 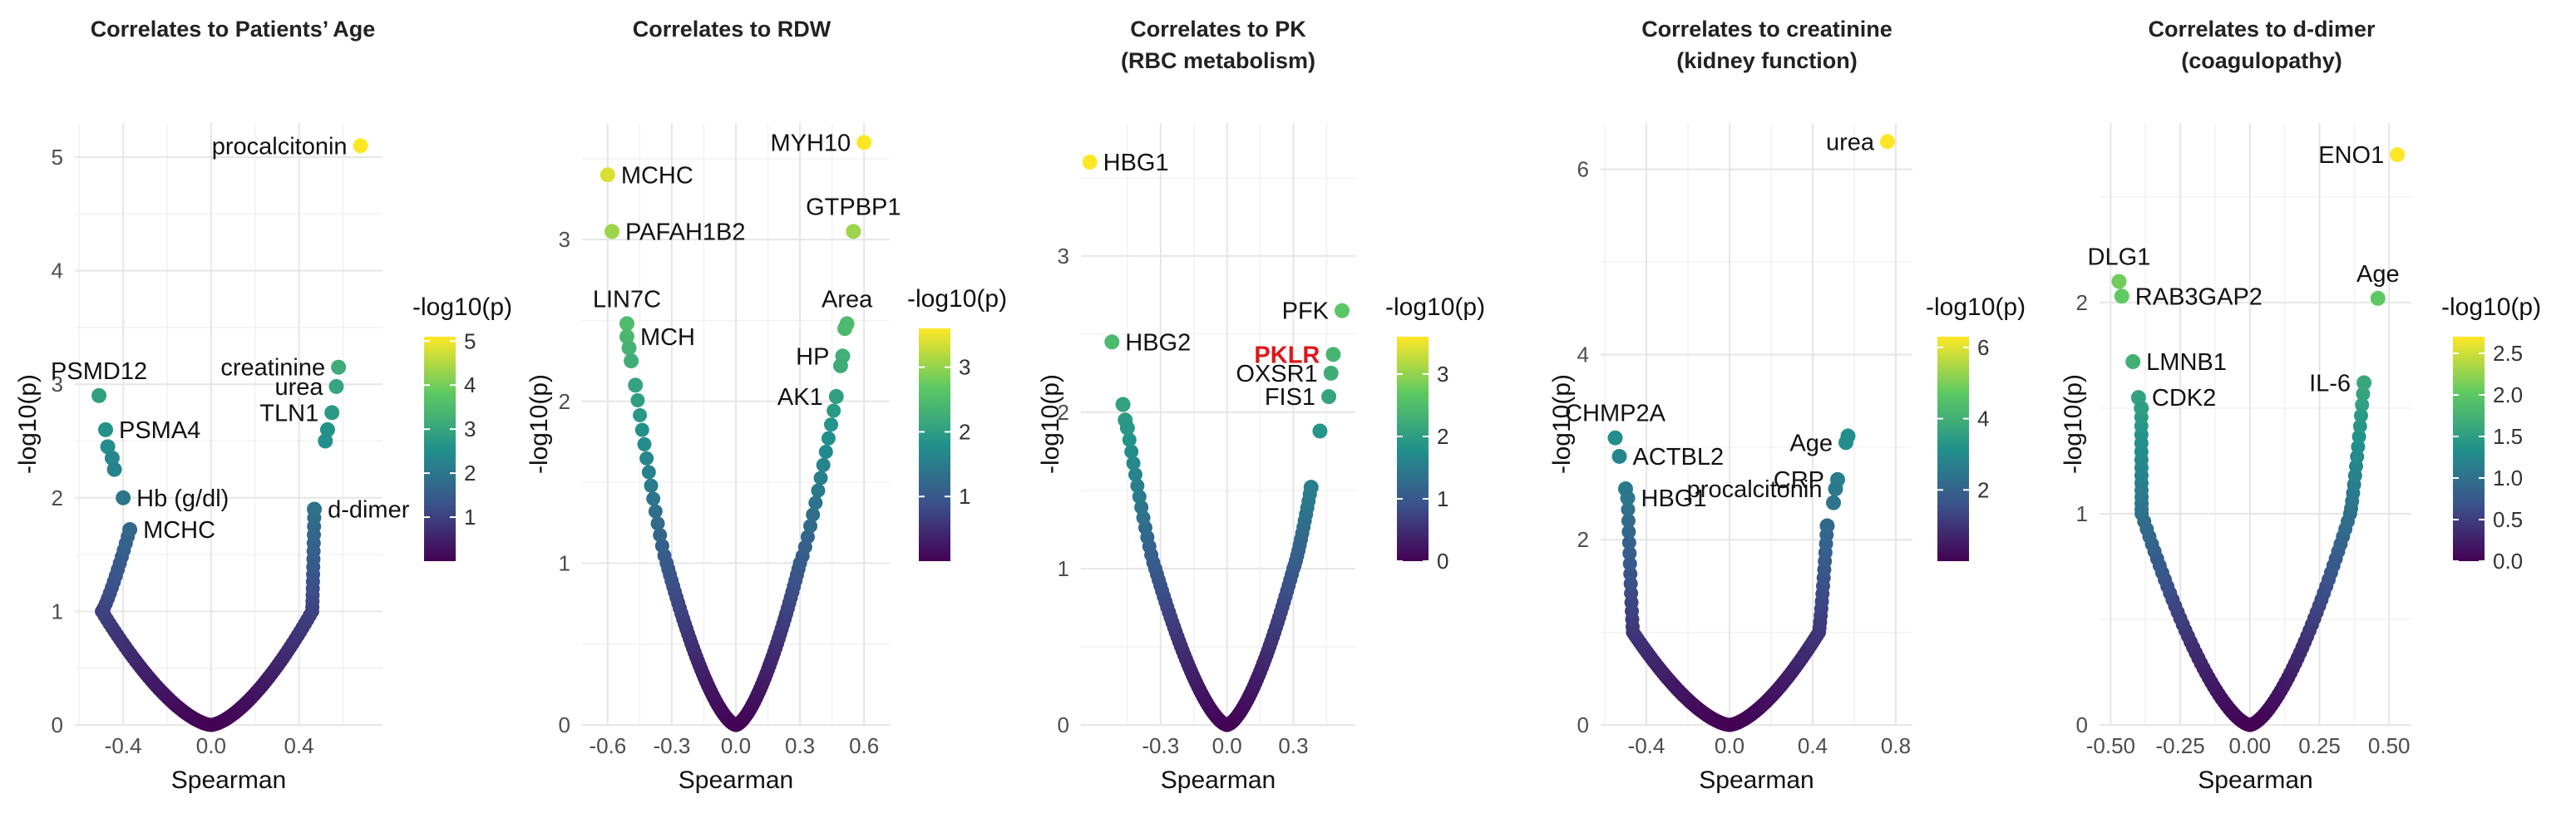 What do you see at coordinates (1799, 481) in the screenshot?
I see `point-label: CRP` at bounding box center [1799, 481].